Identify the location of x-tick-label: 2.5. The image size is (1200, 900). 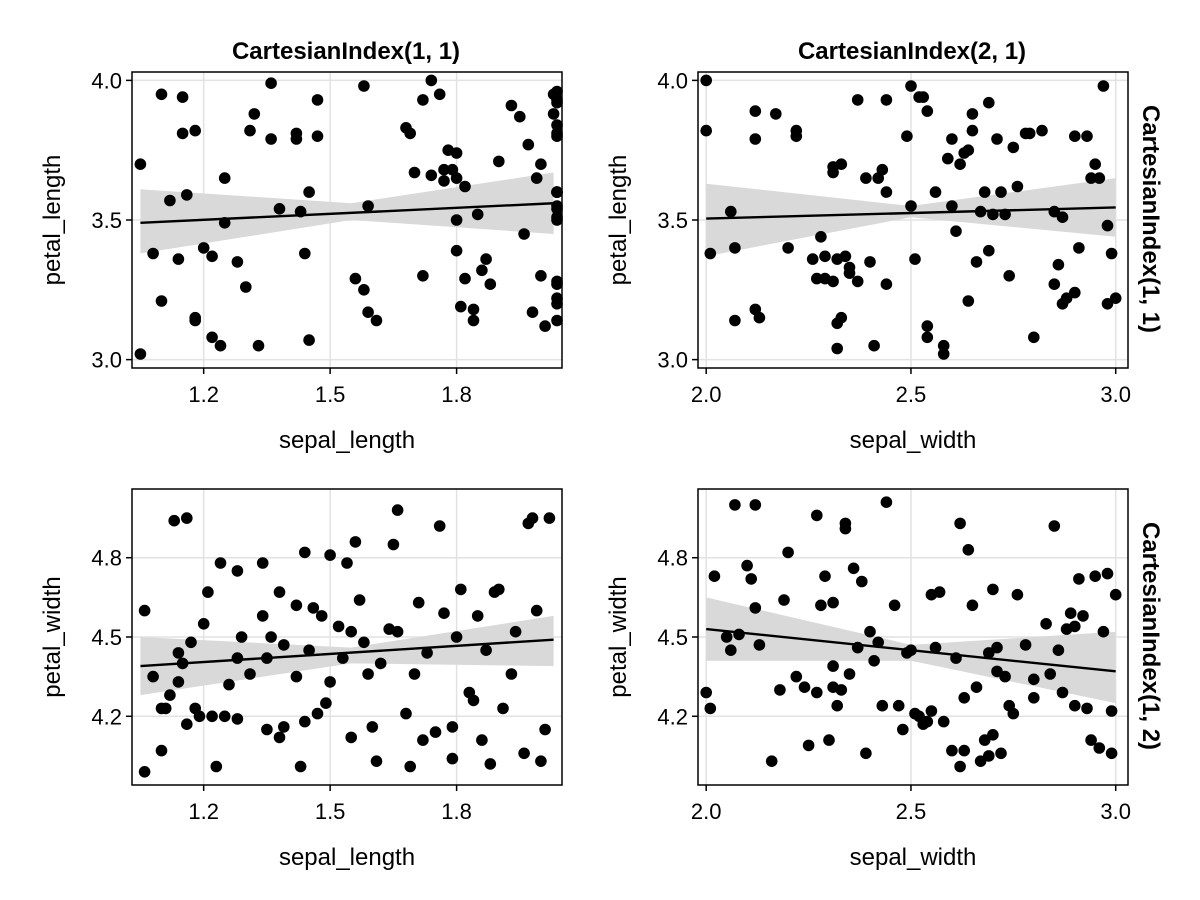
(911, 394).